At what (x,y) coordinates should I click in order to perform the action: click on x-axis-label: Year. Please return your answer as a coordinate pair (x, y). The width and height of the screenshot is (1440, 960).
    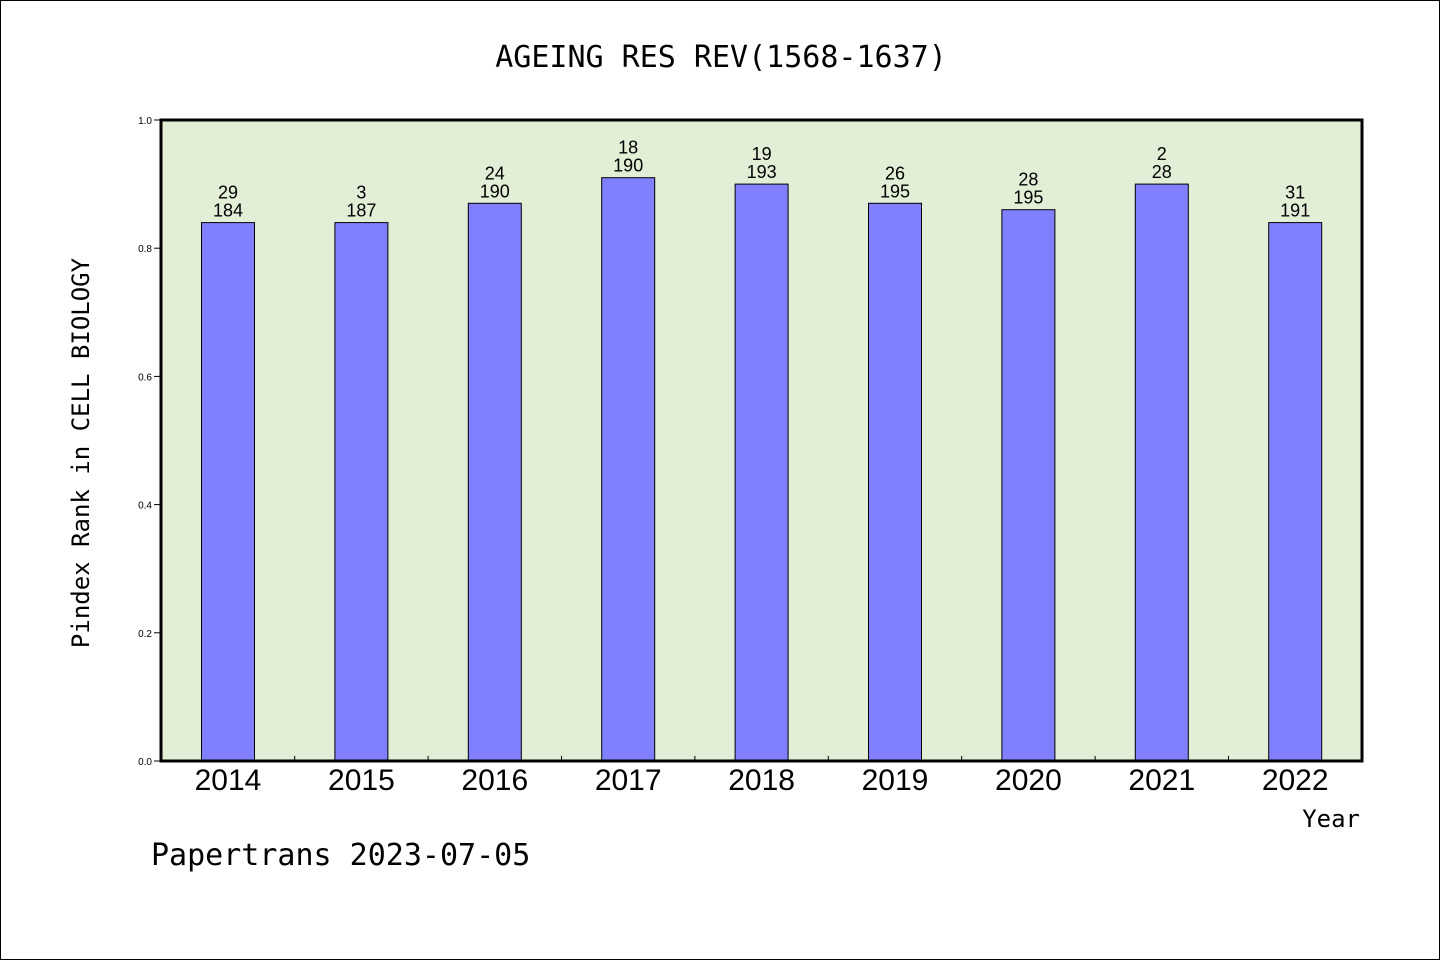
    Looking at the image, I should click on (1331, 819).